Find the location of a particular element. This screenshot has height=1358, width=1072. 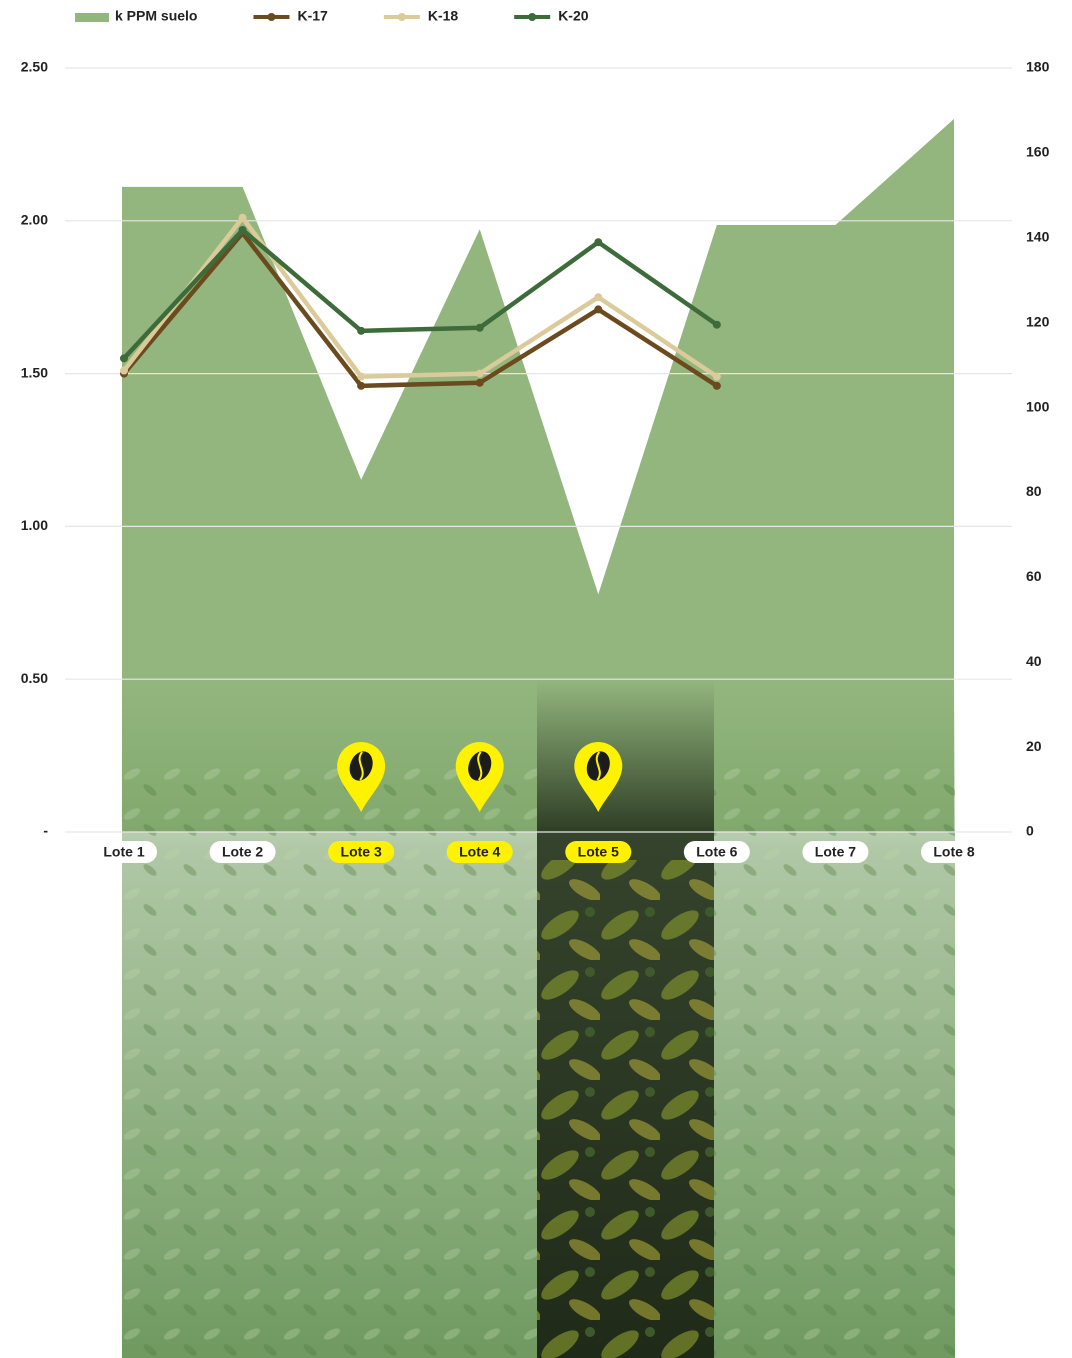

y2-tick-label: 140 is located at coordinates (1038, 236).